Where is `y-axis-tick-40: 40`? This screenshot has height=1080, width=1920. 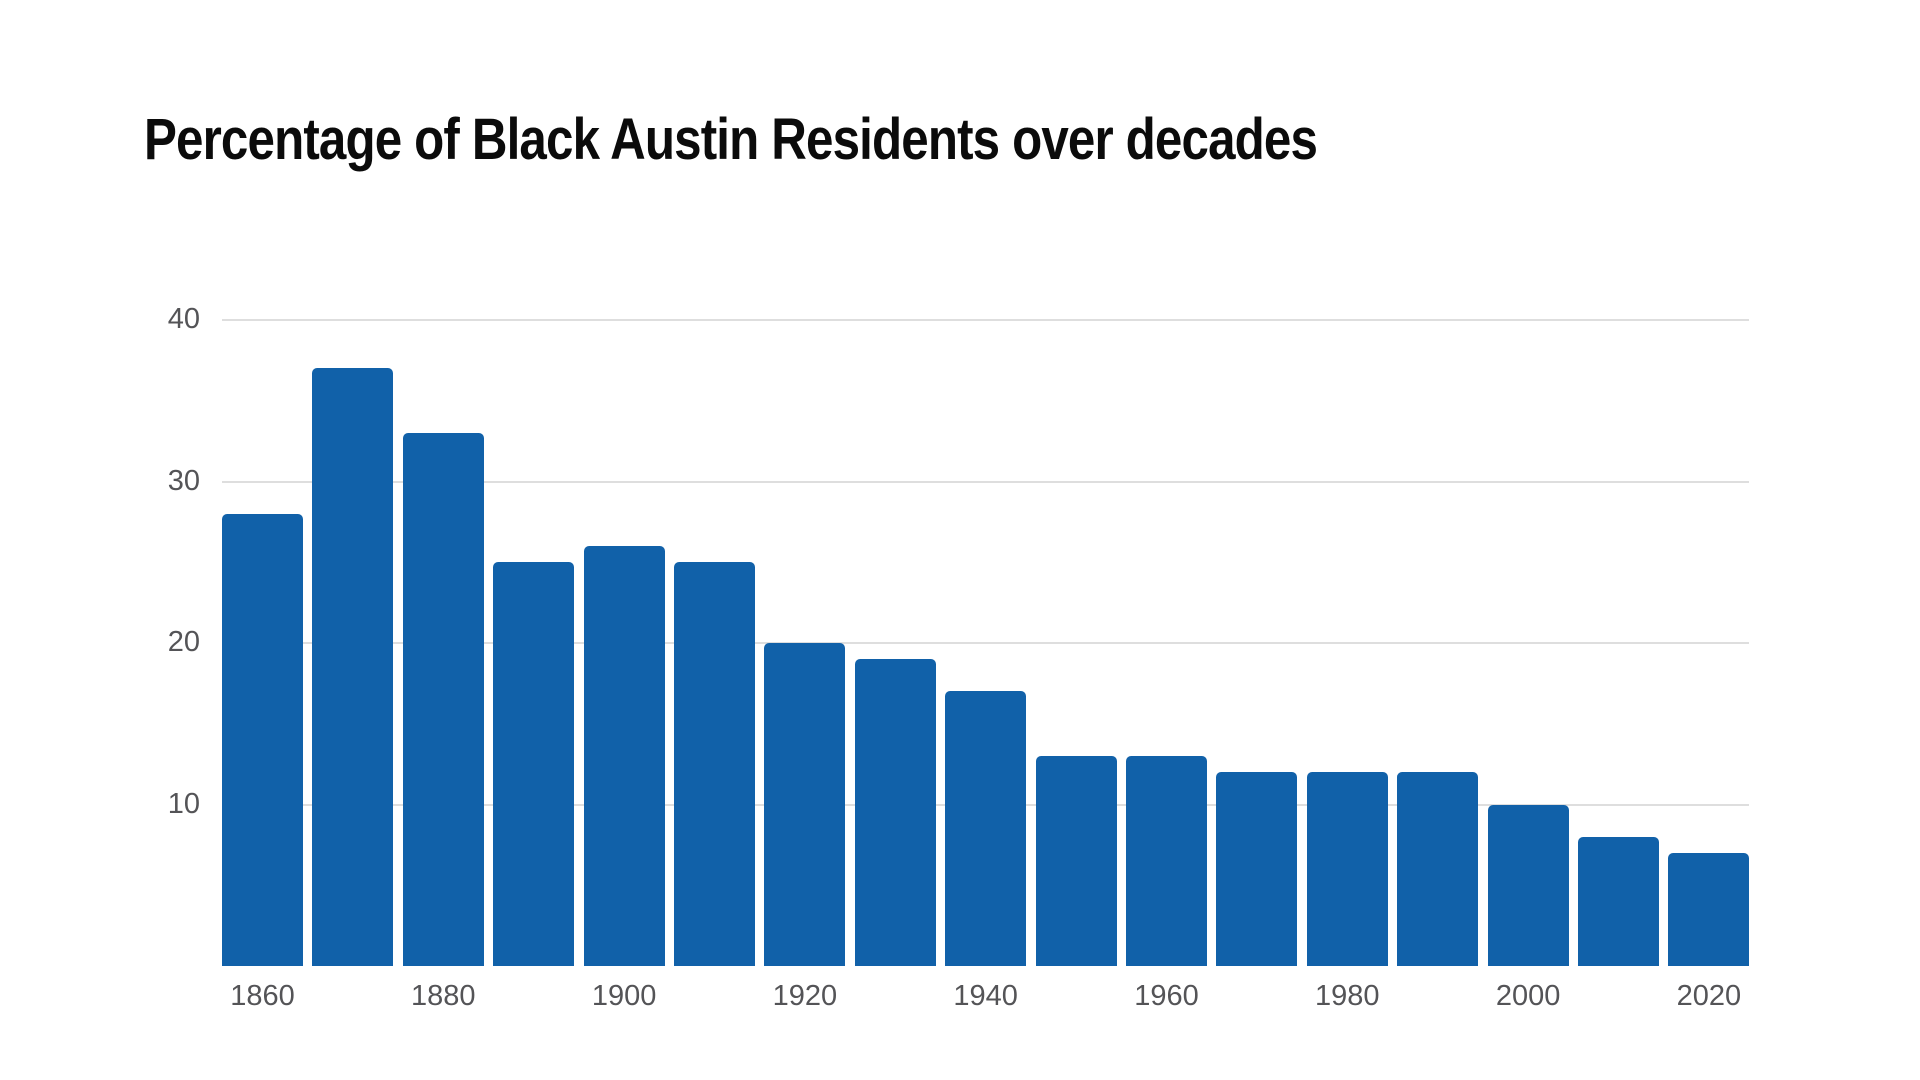
y-axis-tick-40: 40 is located at coordinates (183, 319).